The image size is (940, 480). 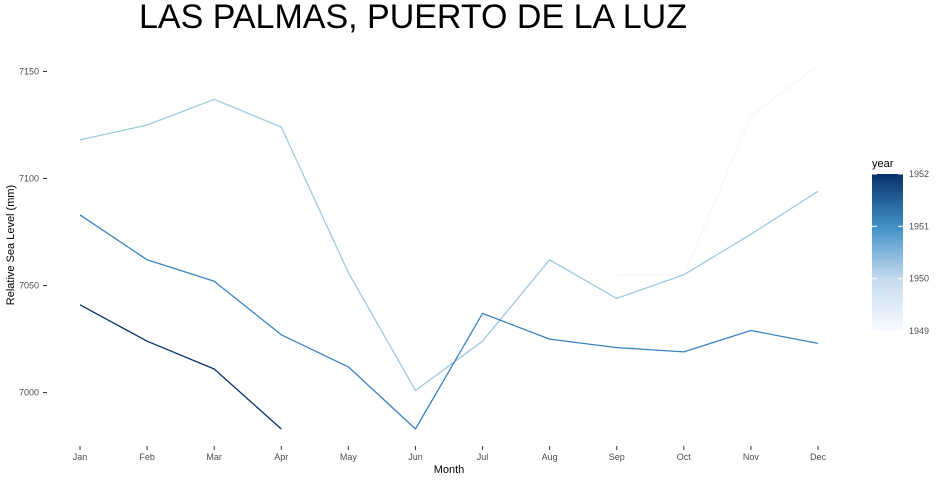 What do you see at coordinates (29, 286) in the screenshot?
I see `y-tick-label: 7050` at bounding box center [29, 286].